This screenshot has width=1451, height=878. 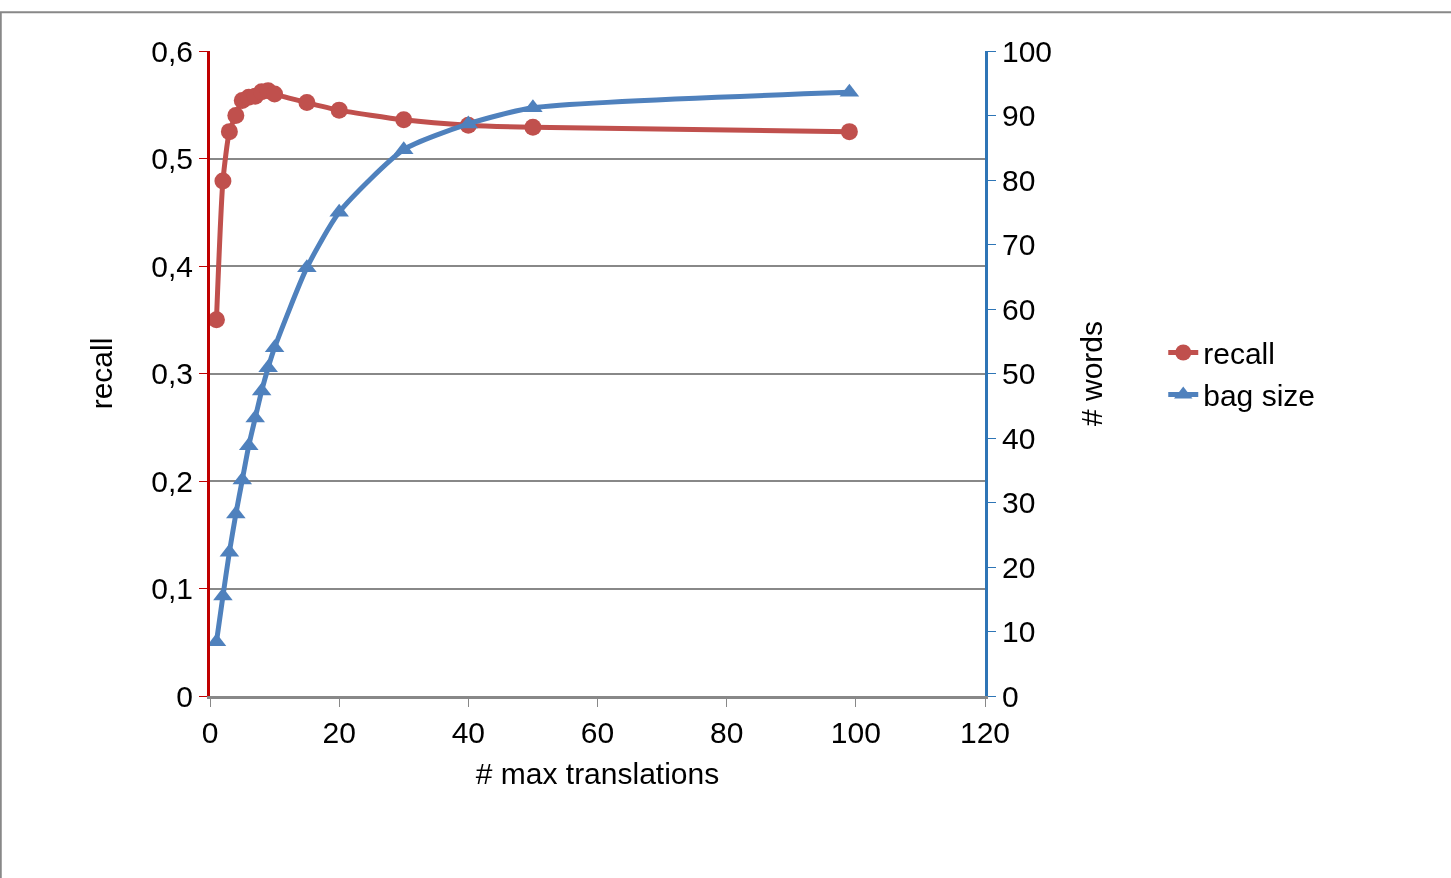 I want to click on legend-label: recall, so click(x=1239, y=354).